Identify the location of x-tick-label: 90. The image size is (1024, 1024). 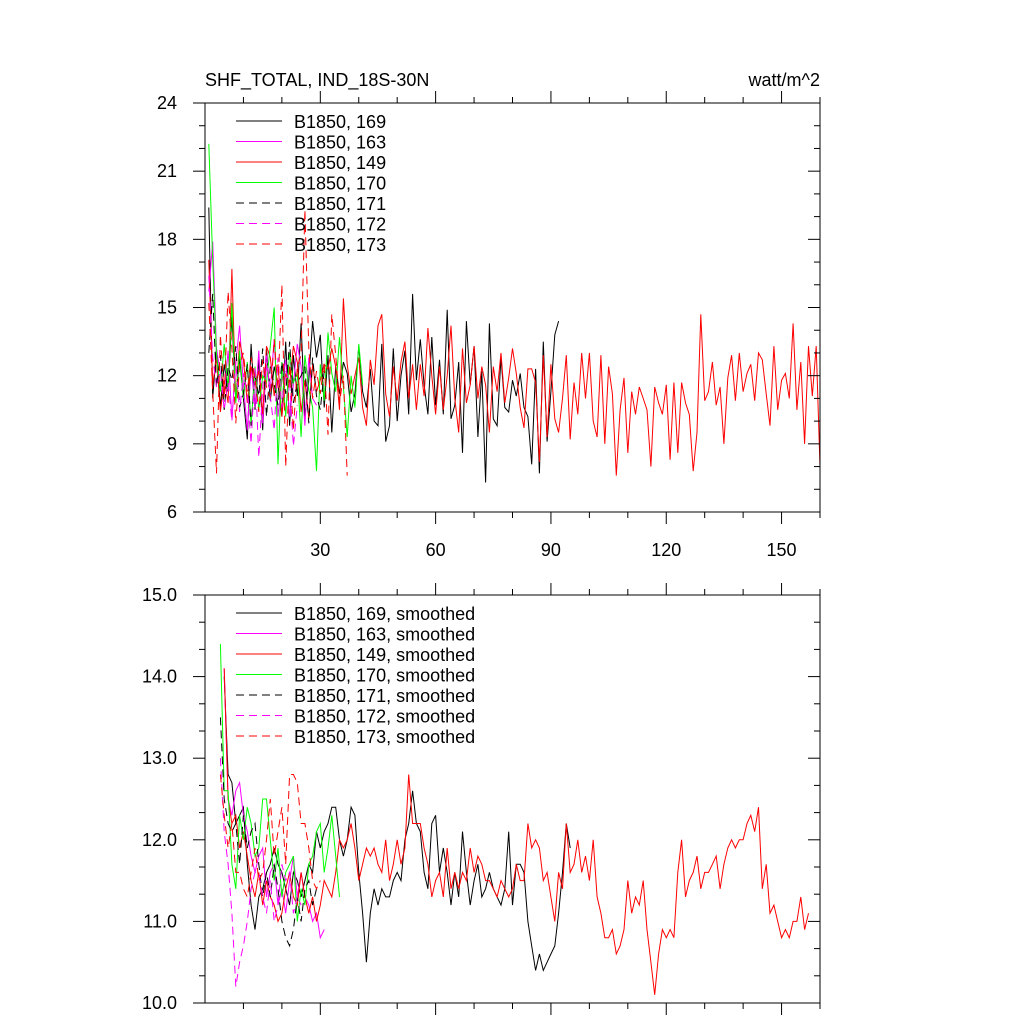
(551, 550).